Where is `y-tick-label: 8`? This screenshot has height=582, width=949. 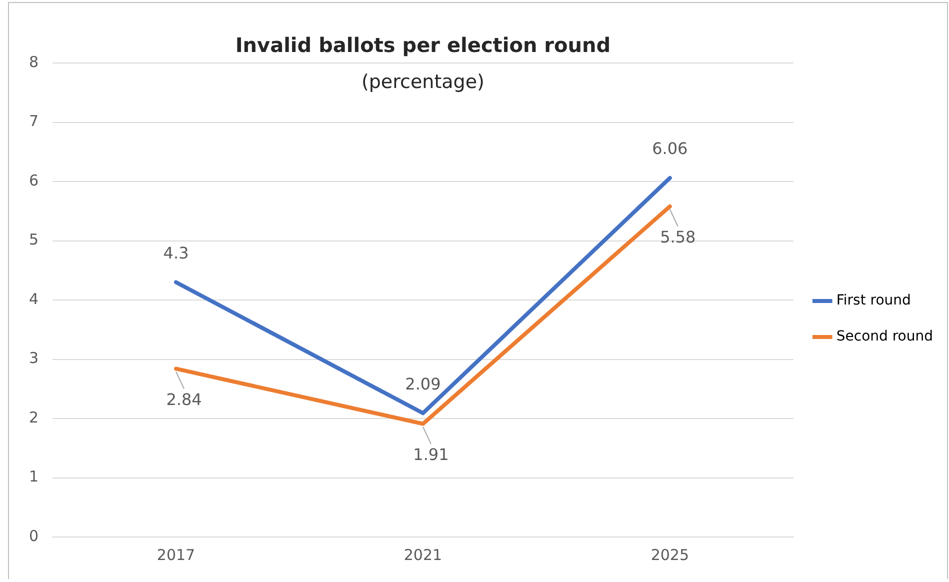 y-tick-label: 8 is located at coordinates (33, 61).